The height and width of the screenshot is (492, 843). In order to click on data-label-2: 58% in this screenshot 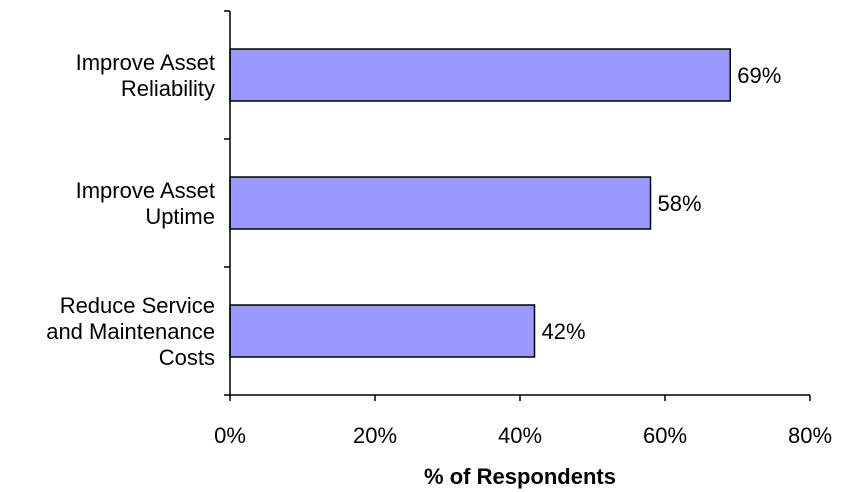, I will do `click(680, 203)`.